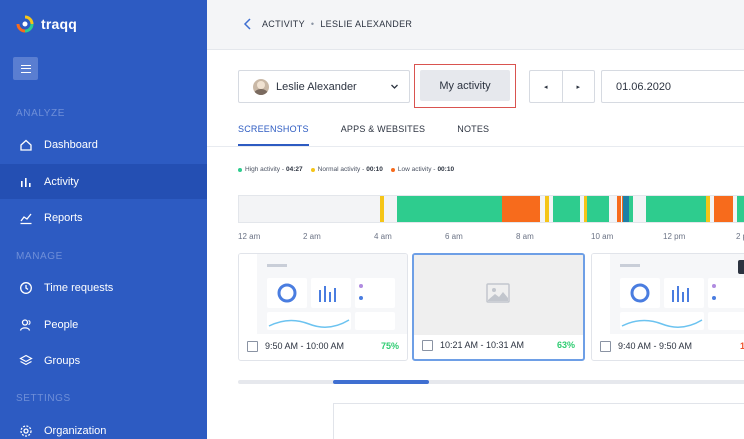 The width and height of the screenshot is (744, 439). I want to click on timeline-tick: 12 am, so click(249, 236).